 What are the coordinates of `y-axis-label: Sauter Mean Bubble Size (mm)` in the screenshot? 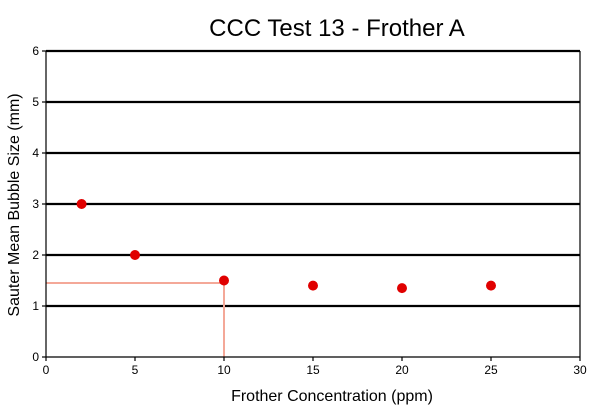 It's located at (14, 204).